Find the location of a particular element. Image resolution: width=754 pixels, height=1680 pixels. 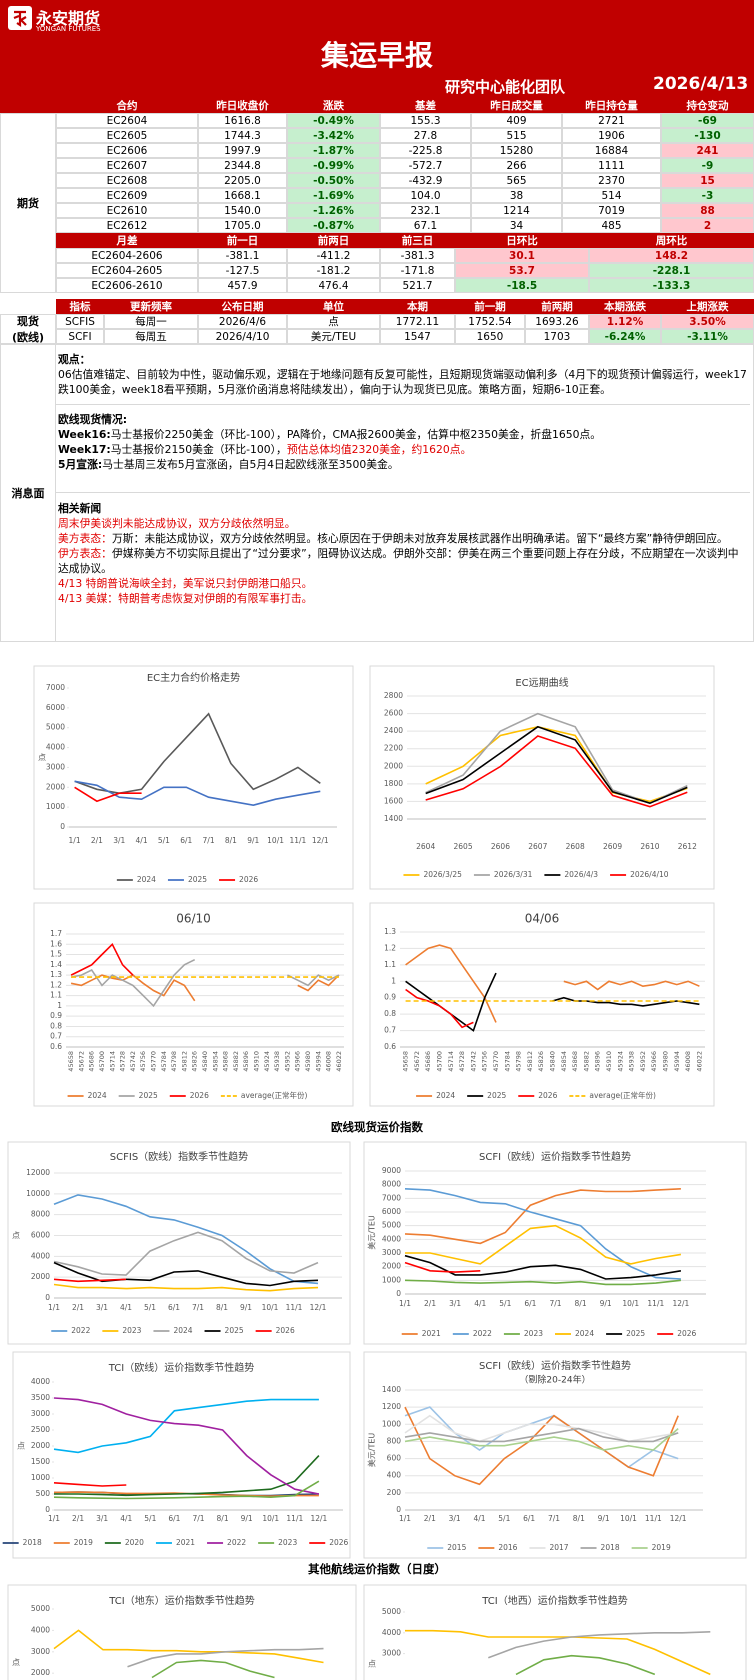

legend-label: 2026/4/10 is located at coordinates (649, 874).